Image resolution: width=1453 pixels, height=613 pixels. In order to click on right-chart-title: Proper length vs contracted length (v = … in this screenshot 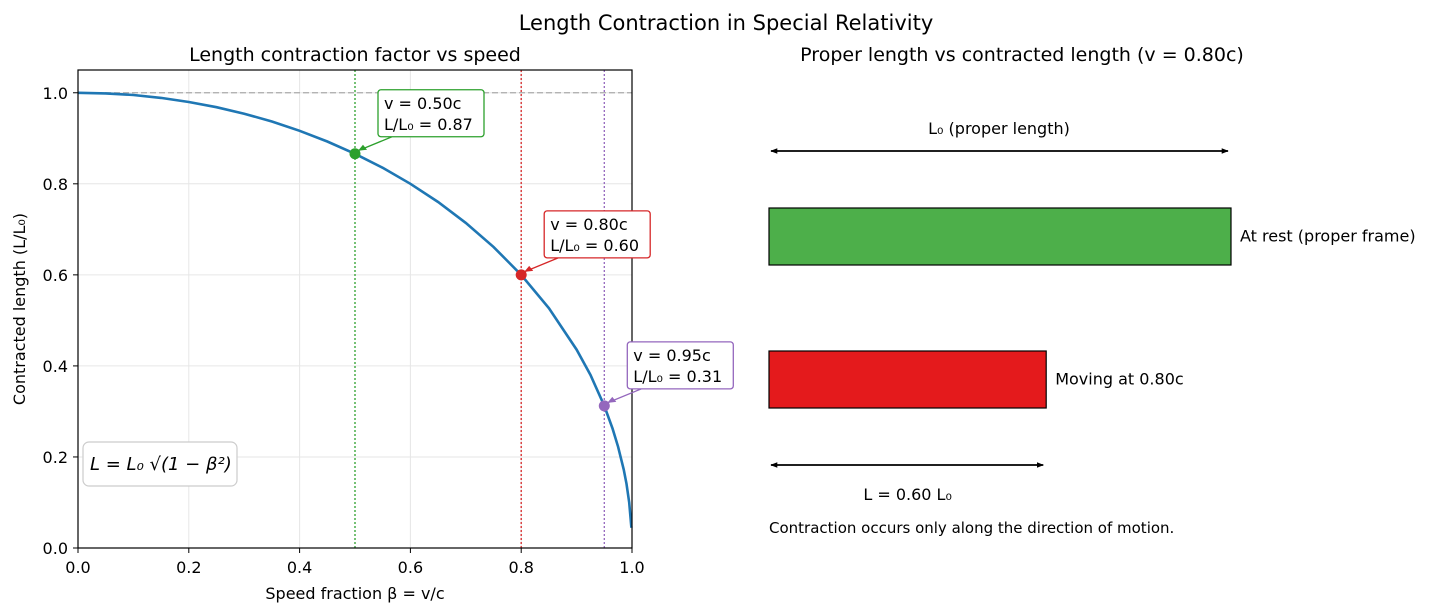, I will do `click(1022, 55)`.